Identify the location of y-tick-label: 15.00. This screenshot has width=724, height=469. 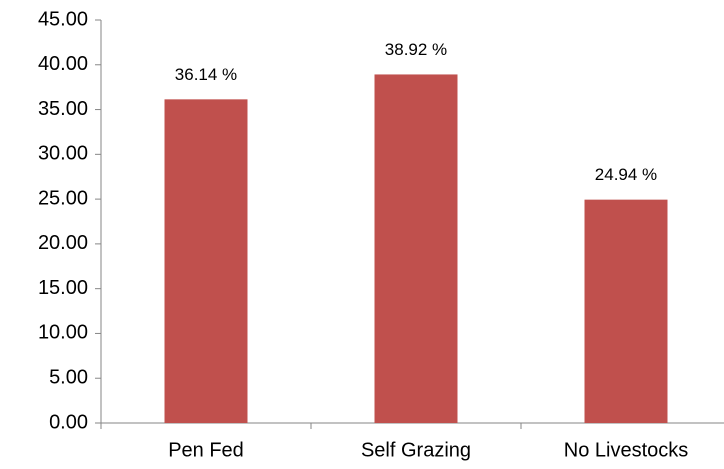
(63, 288).